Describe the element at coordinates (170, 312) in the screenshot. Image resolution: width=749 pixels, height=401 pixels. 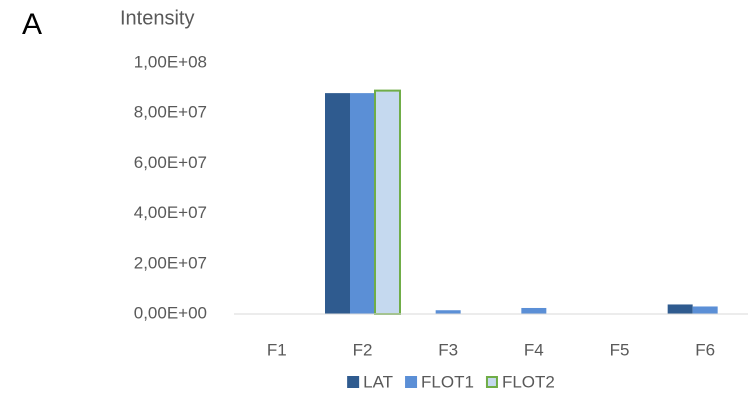
I see `y-tick-label: 0,00E+00` at that location.